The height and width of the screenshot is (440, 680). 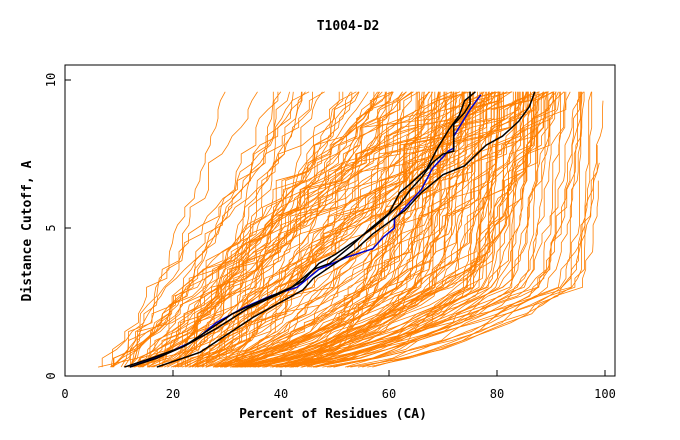 I want to click on y-tick-label: 0, so click(x=51, y=375).